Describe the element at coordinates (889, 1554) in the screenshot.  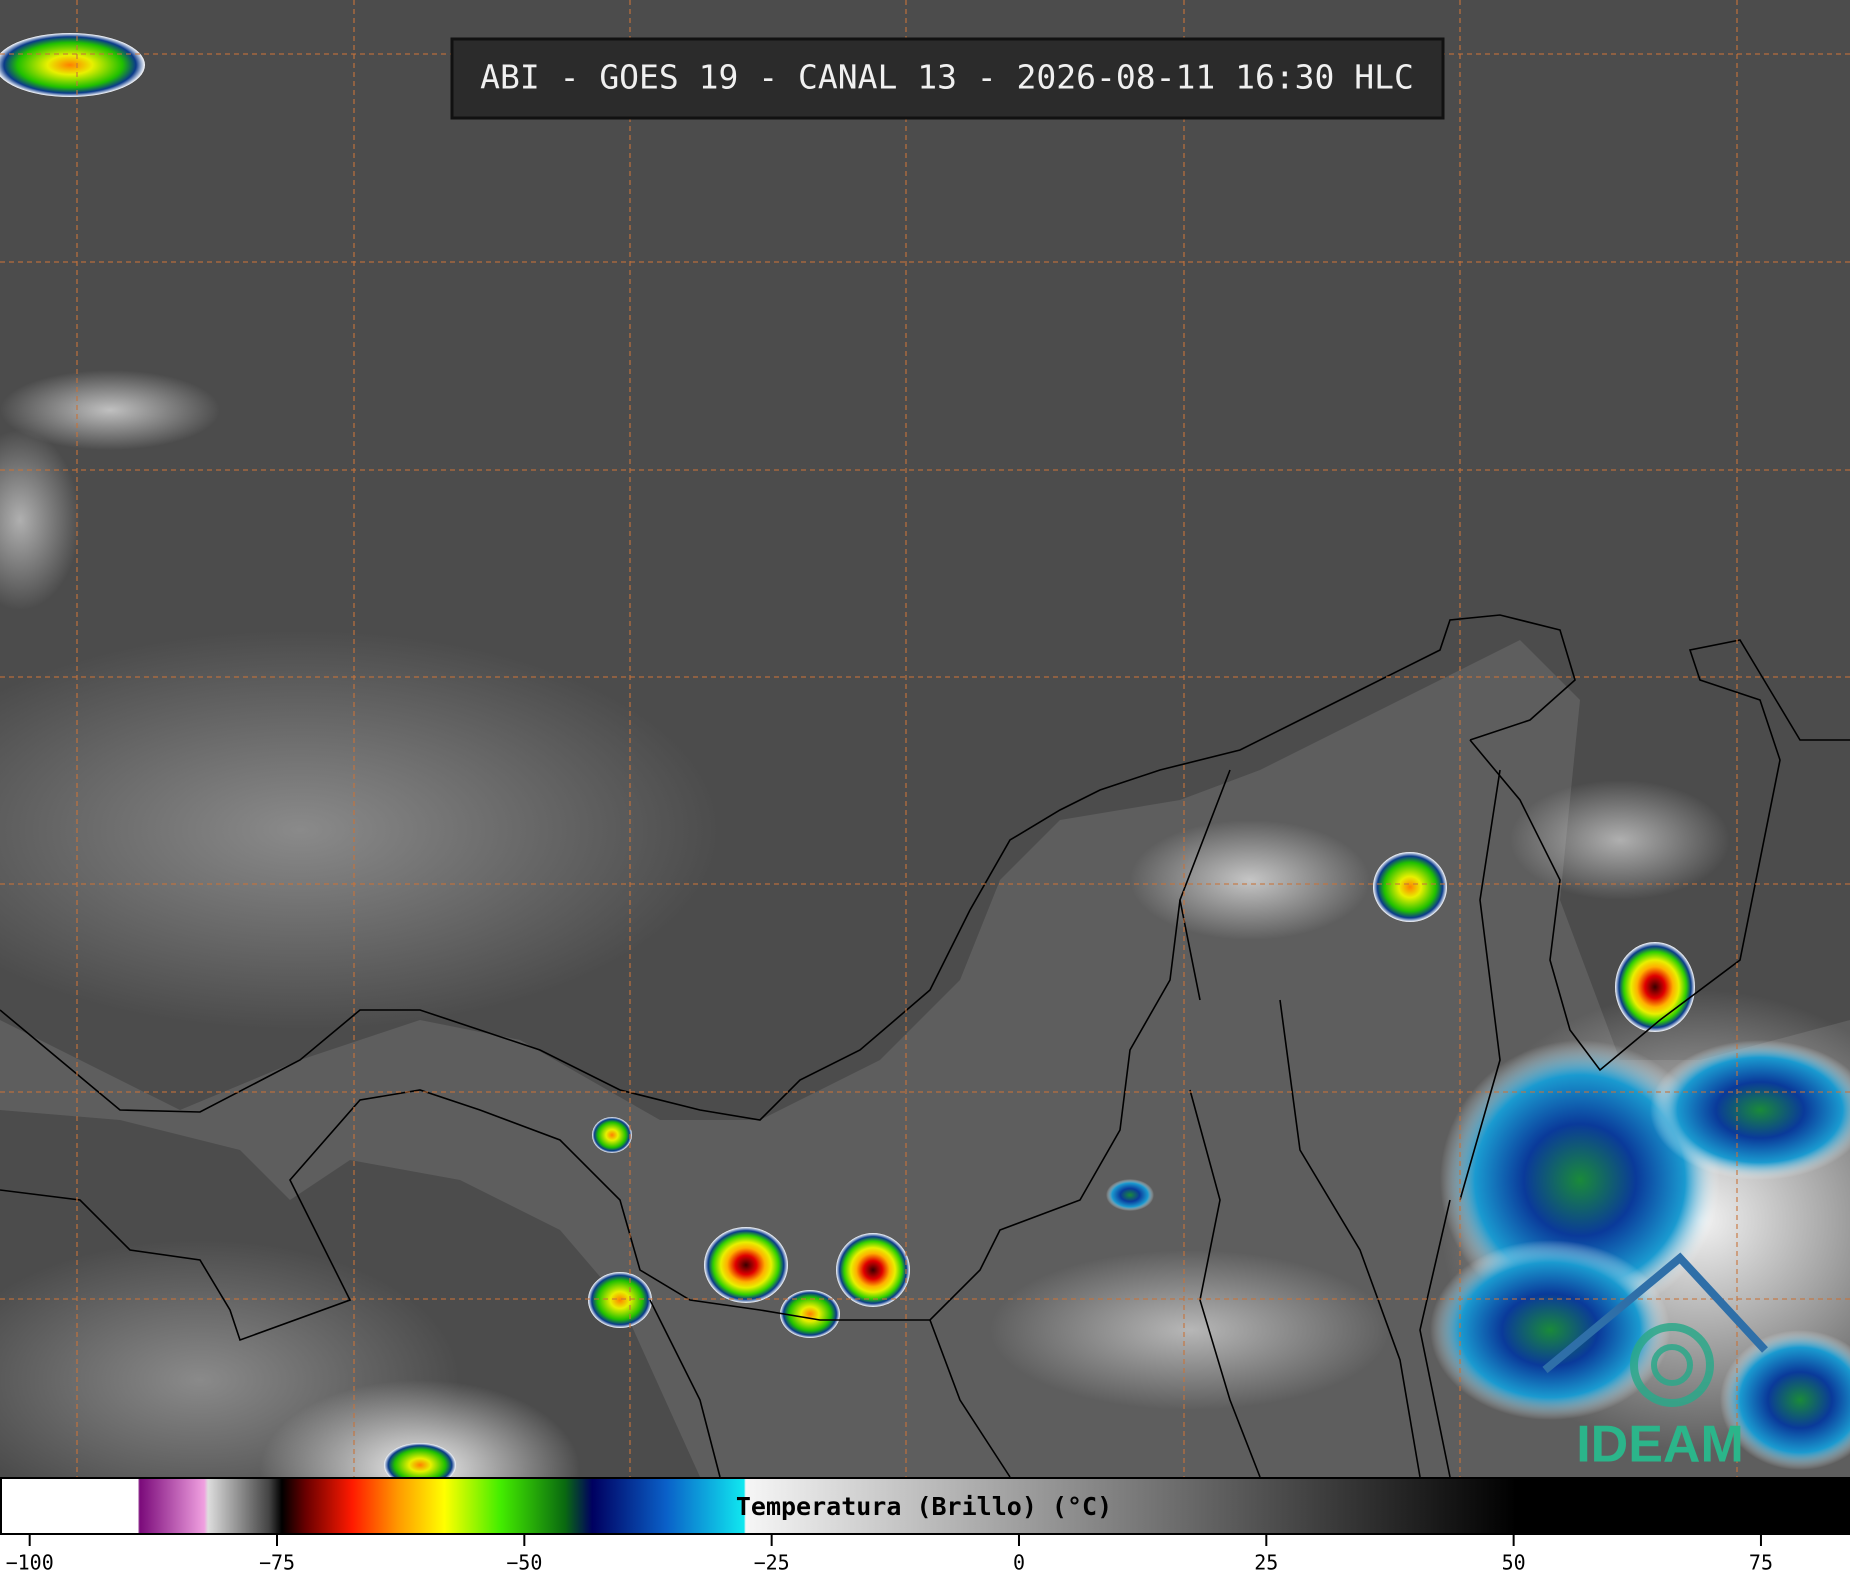
I see `colorbar-ticks: −100 −75 −50 −25 0 25 50 75` at that location.